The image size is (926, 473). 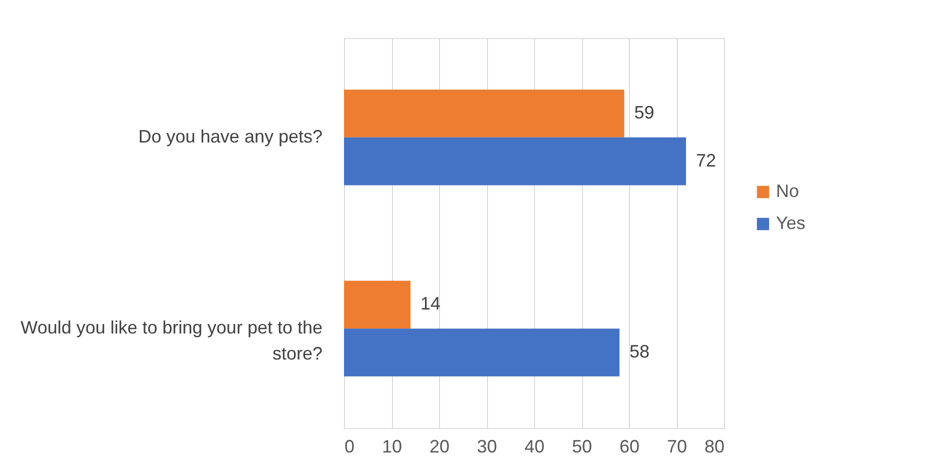 I want to click on legend-label: No, so click(x=788, y=191).